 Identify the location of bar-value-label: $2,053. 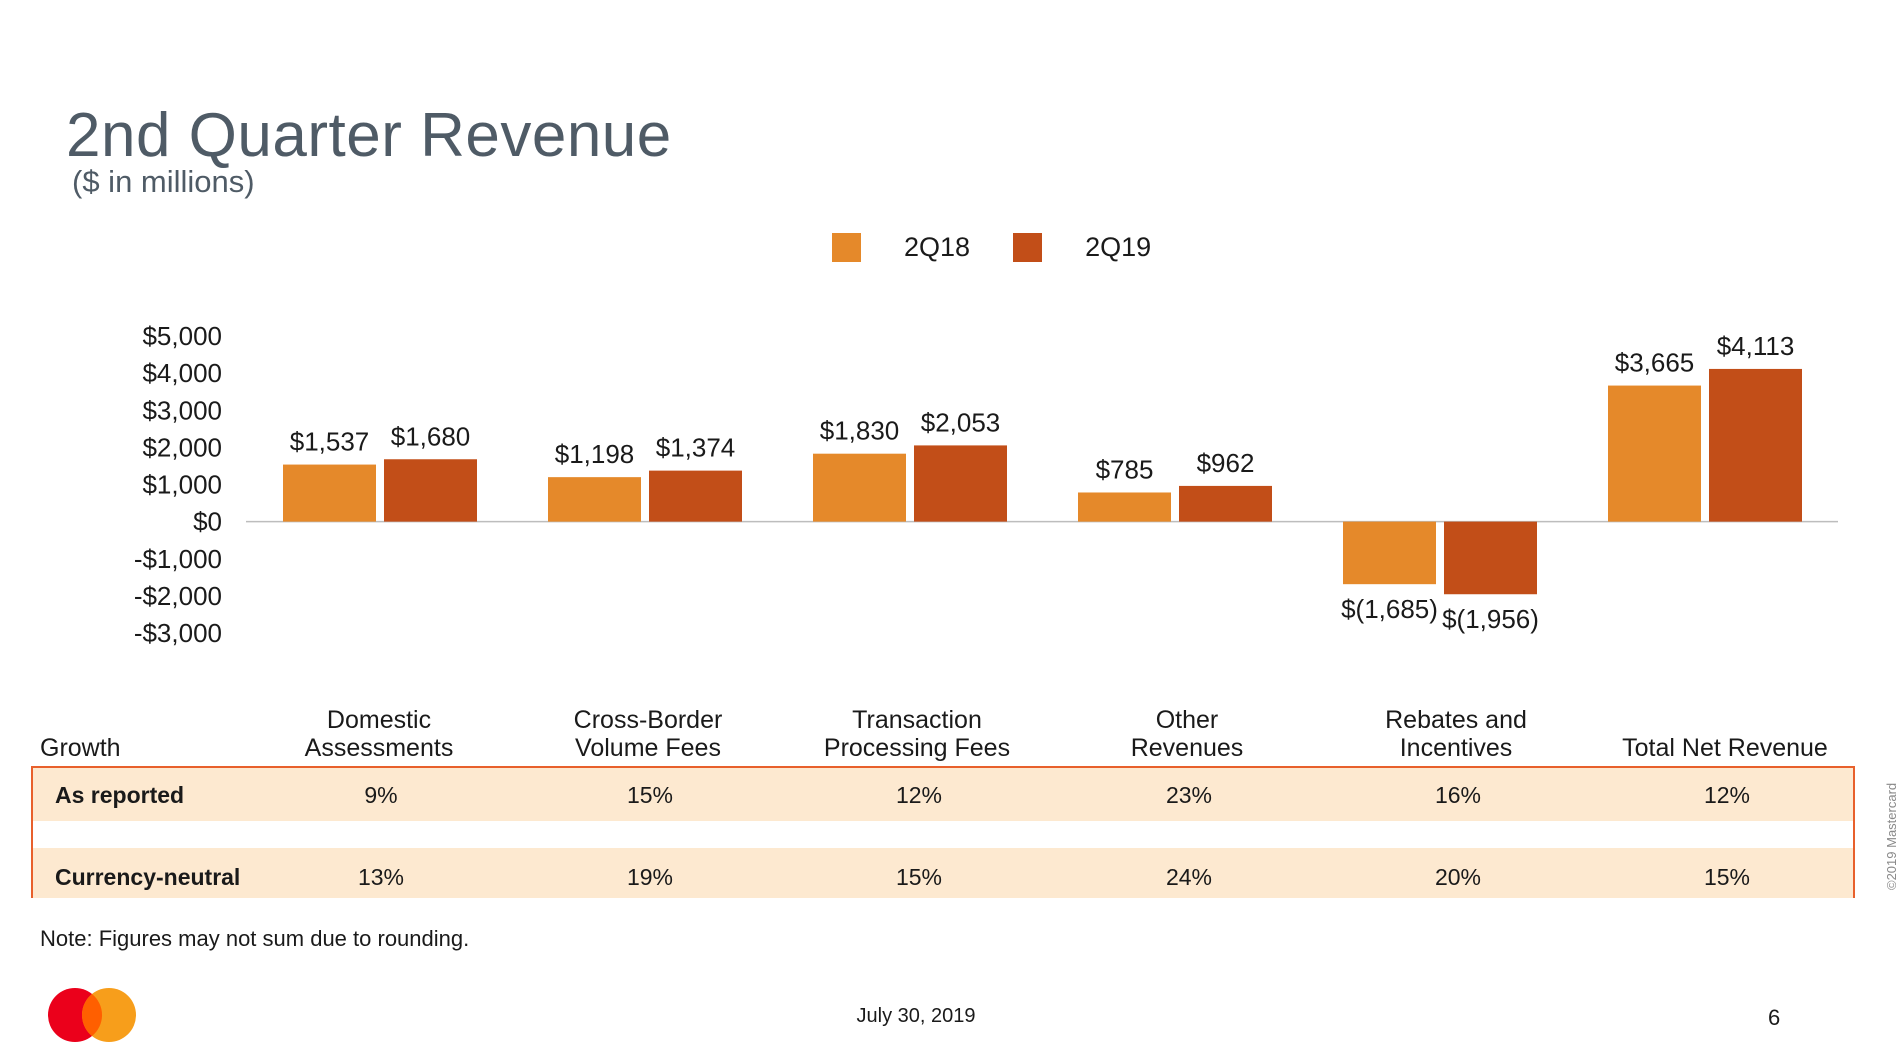
(961, 422).